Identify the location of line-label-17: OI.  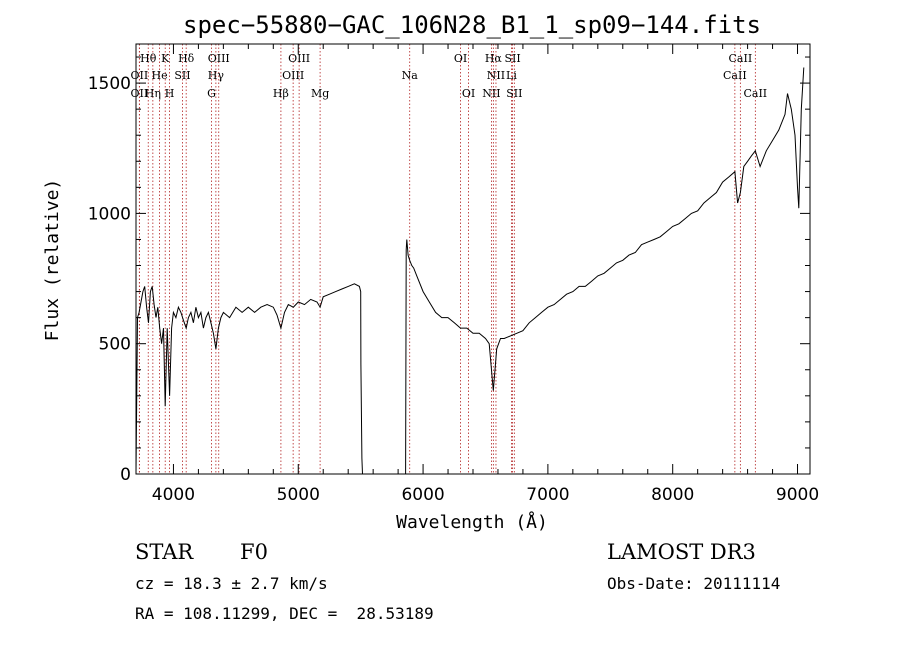
(460, 58).